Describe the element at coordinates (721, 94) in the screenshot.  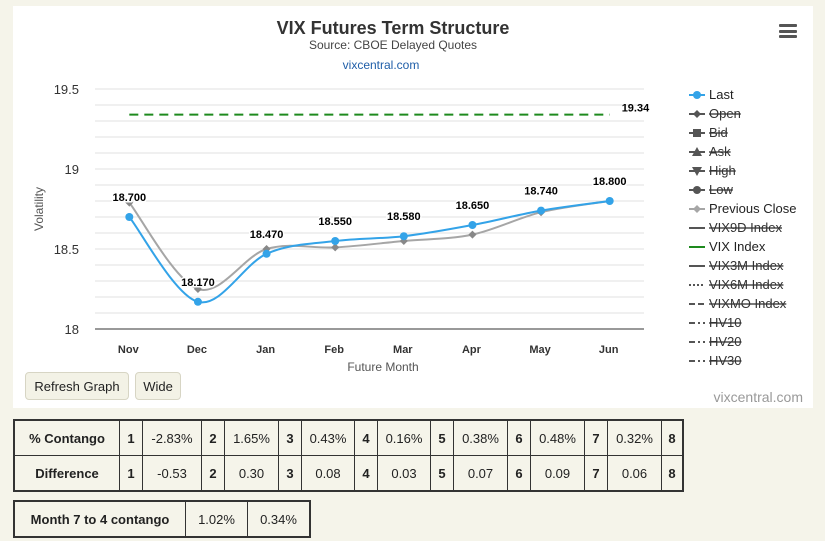
I see `legend-label: Last` at that location.